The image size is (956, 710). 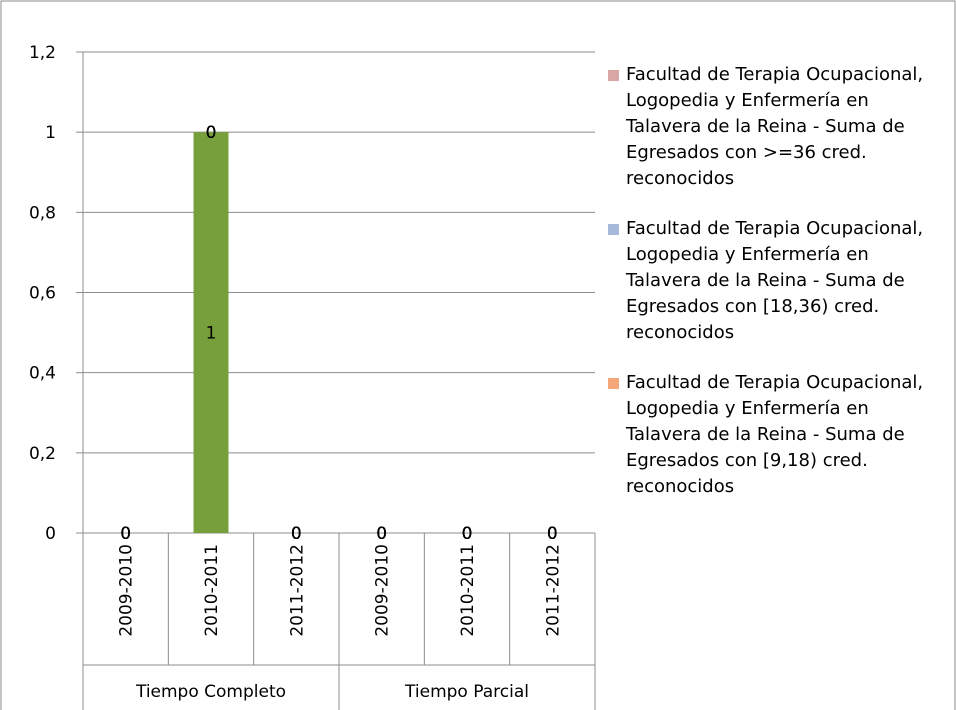 I want to click on y-tick-label: 0,8, so click(x=42, y=213).